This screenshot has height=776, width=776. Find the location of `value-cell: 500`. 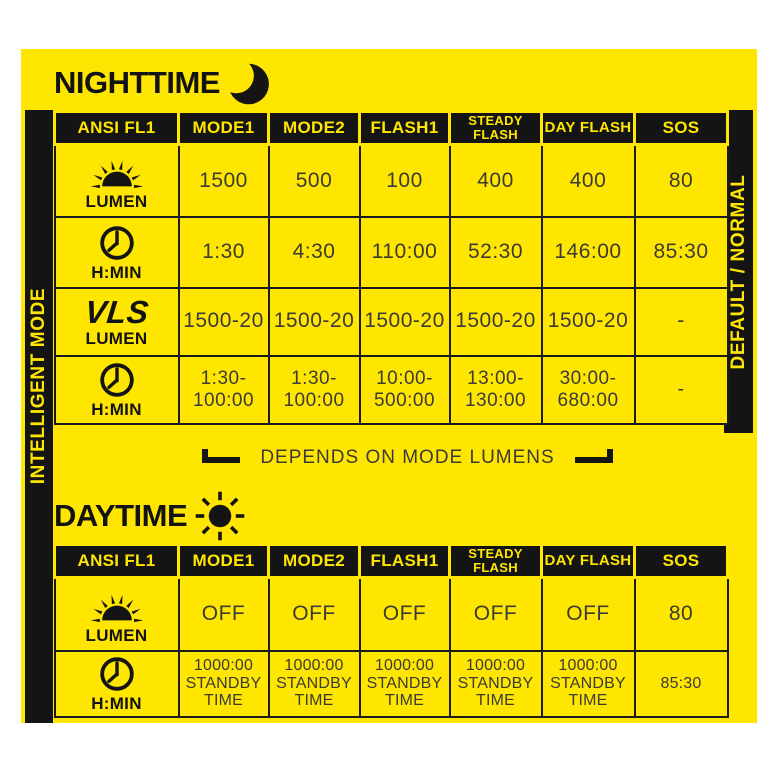

value-cell: 500 is located at coordinates (314, 180).